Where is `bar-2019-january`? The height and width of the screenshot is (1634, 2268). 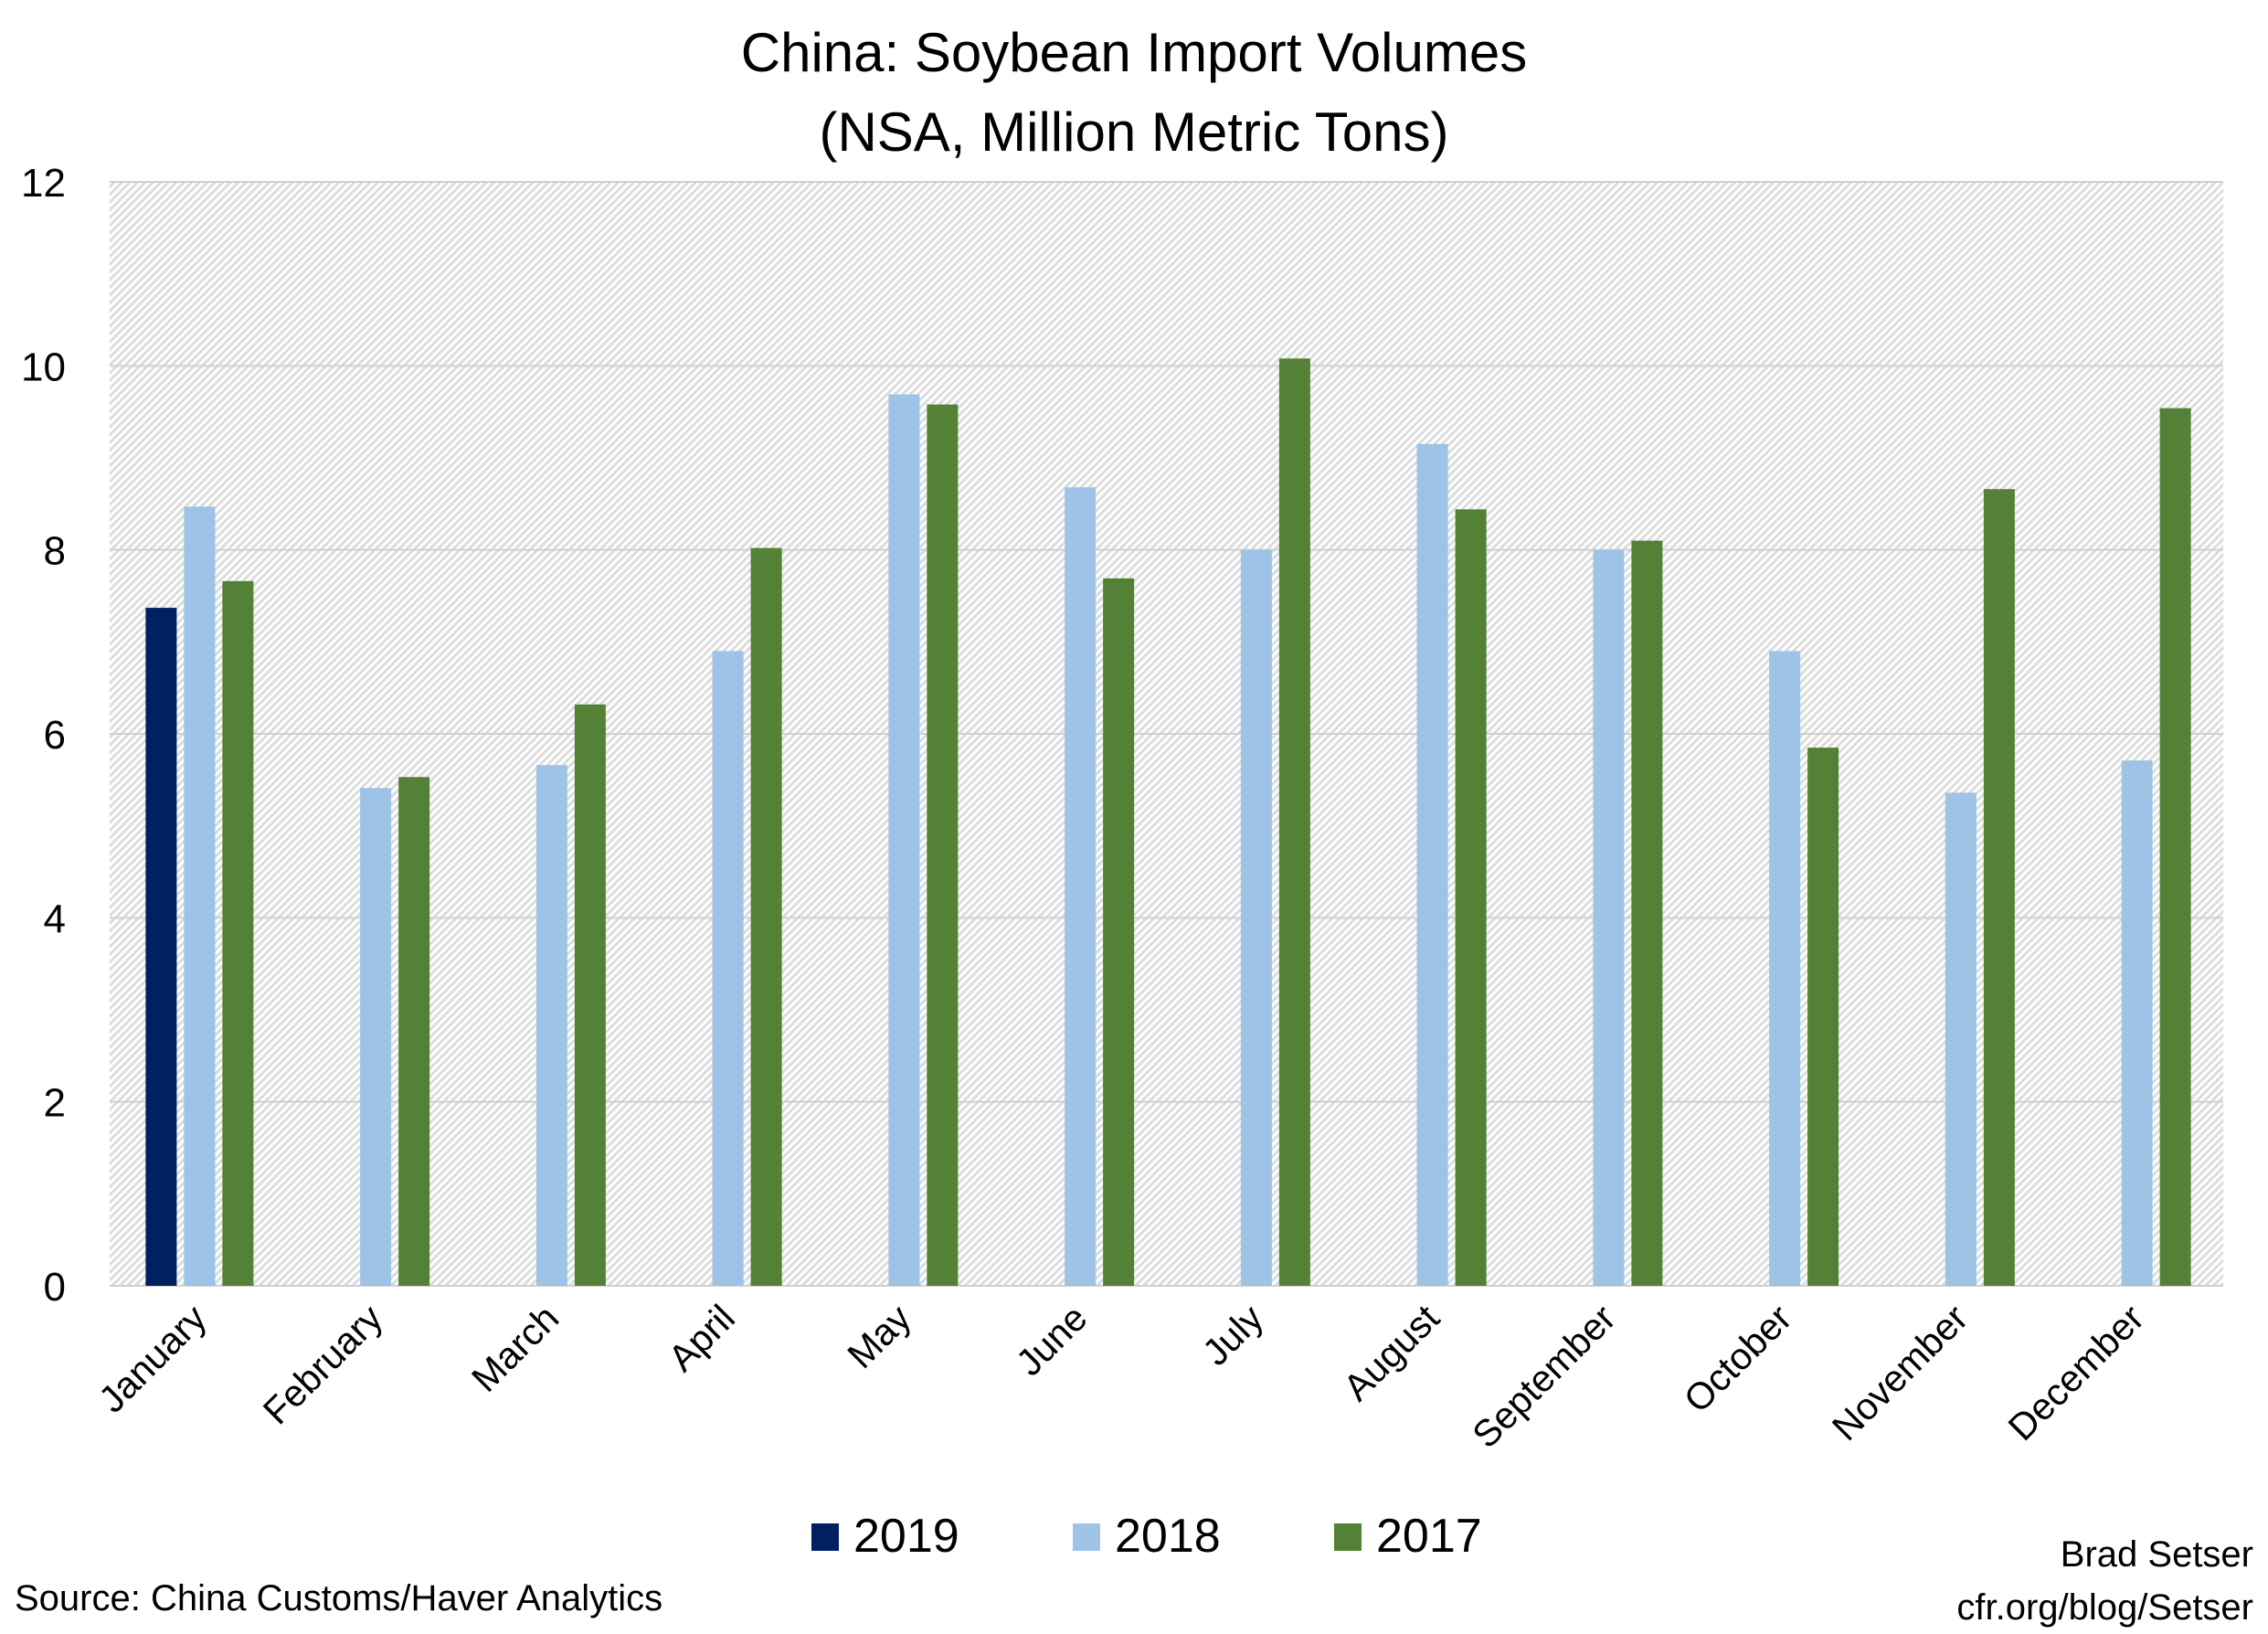 bar-2019-january is located at coordinates (161, 947).